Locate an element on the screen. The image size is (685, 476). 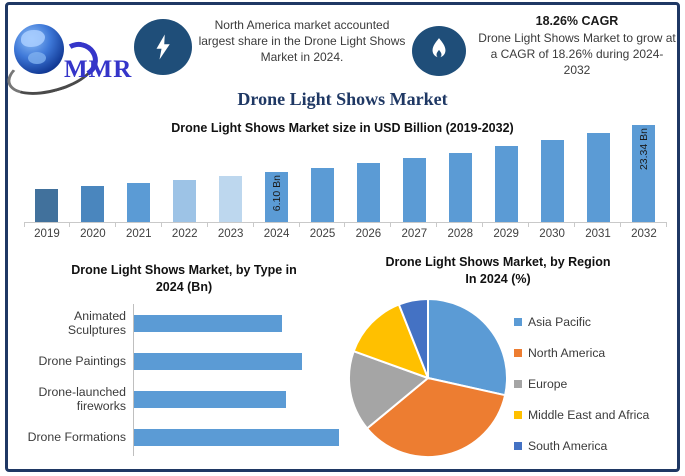
bar-slot-2023 is located at coordinates (231, 175).